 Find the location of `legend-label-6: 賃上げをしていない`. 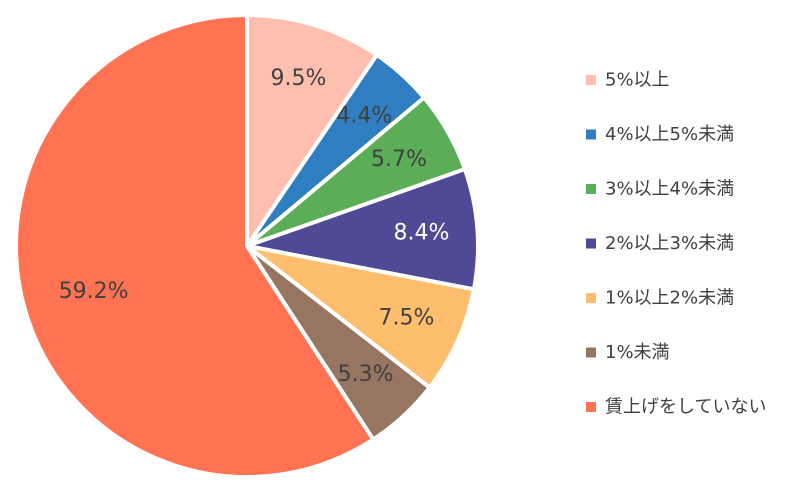

legend-label-6: 賃上げをしていない is located at coordinates (685, 407).